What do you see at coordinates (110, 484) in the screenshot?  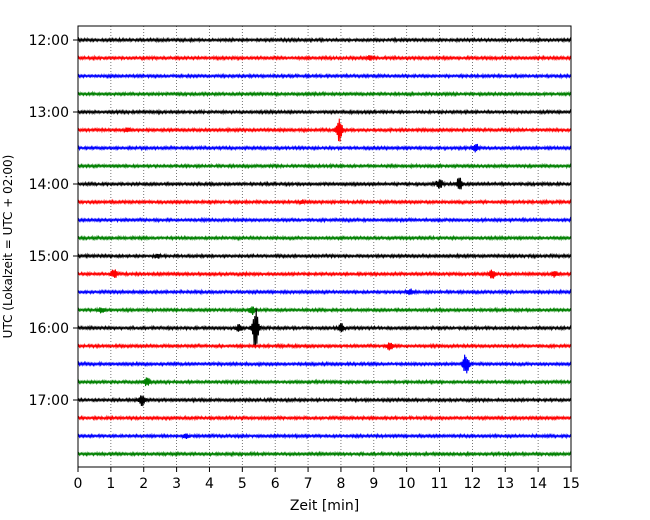 I see `x-tick-label: 1` at bounding box center [110, 484].